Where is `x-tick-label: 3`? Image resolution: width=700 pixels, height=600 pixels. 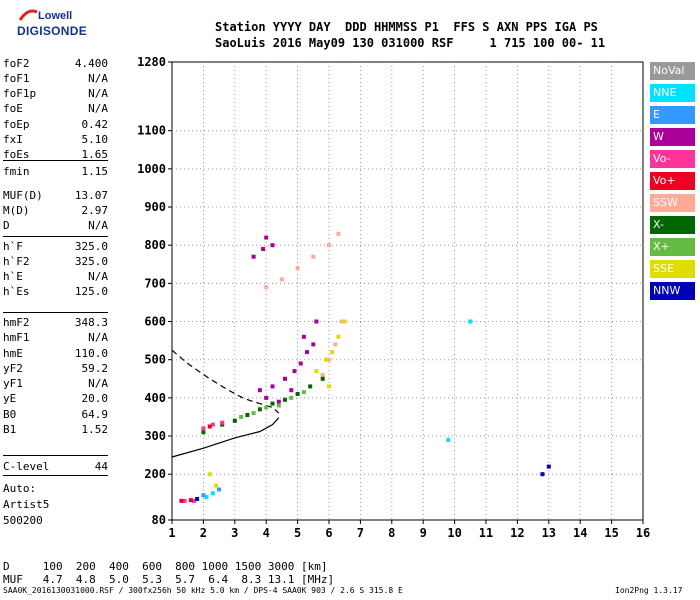 x-tick-label: 3 is located at coordinates (234, 533).